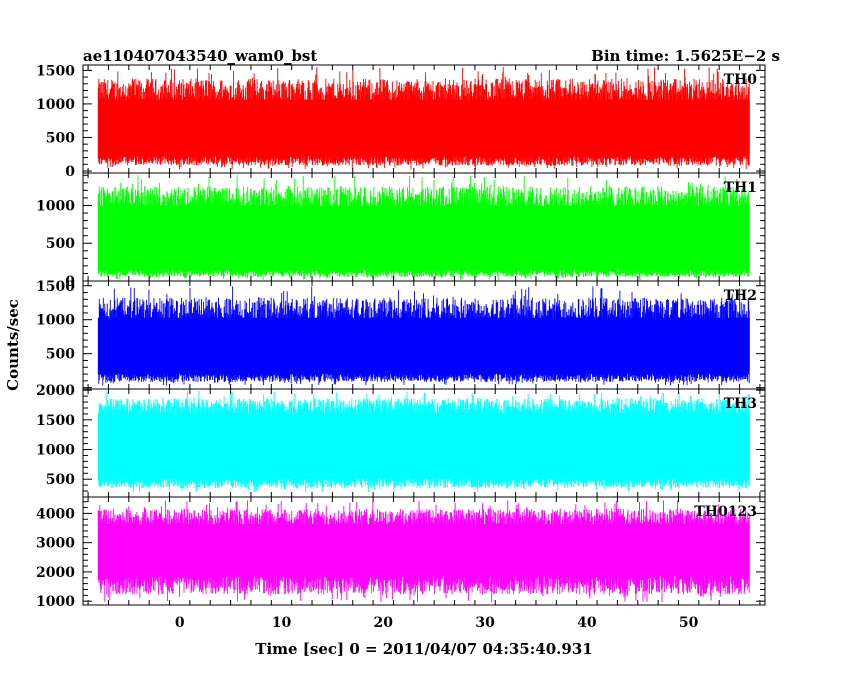 This screenshot has height=684, width=850. Describe the element at coordinates (740, 188) in the screenshot. I see `panel-label: TH1` at that location.